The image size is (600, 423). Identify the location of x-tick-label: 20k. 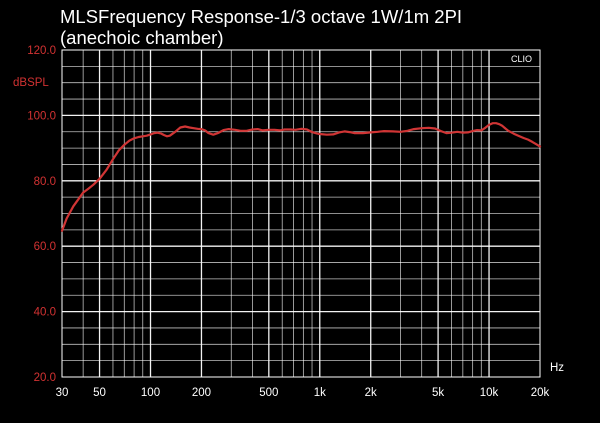
(540, 393).